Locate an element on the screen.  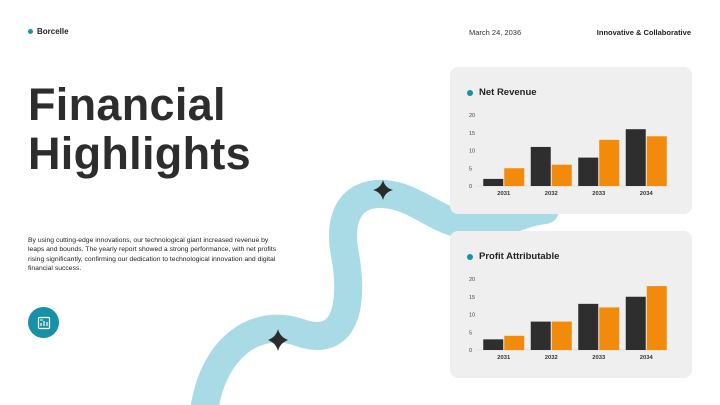
brand-name: Borcelle is located at coordinates (53, 31).